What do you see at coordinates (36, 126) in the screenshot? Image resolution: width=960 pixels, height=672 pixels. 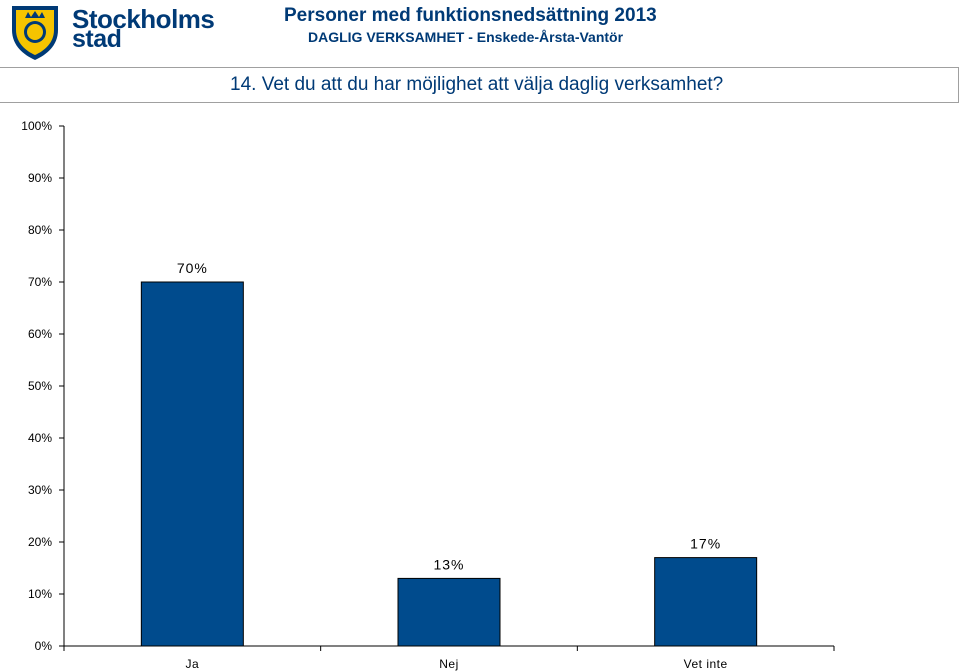 I see `y-tick-label: 100%` at bounding box center [36, 126].